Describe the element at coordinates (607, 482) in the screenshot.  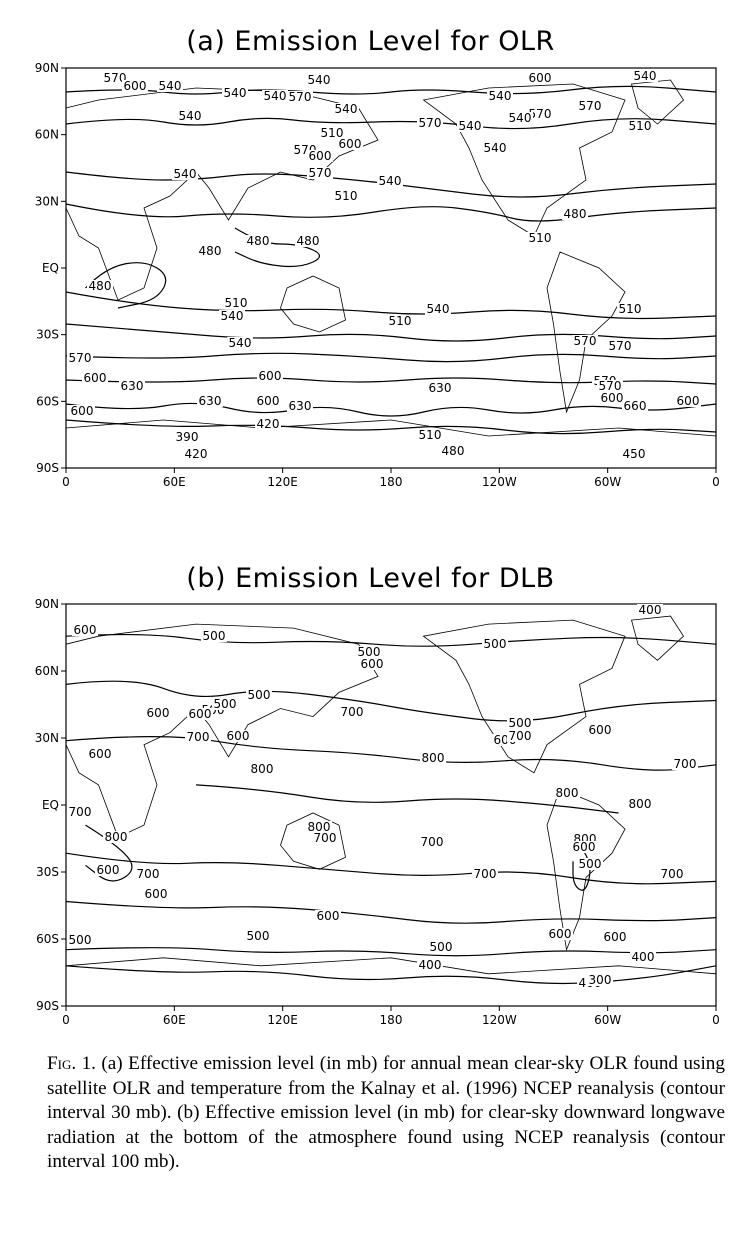
I see `lon-tick-label: 60W` at that location.